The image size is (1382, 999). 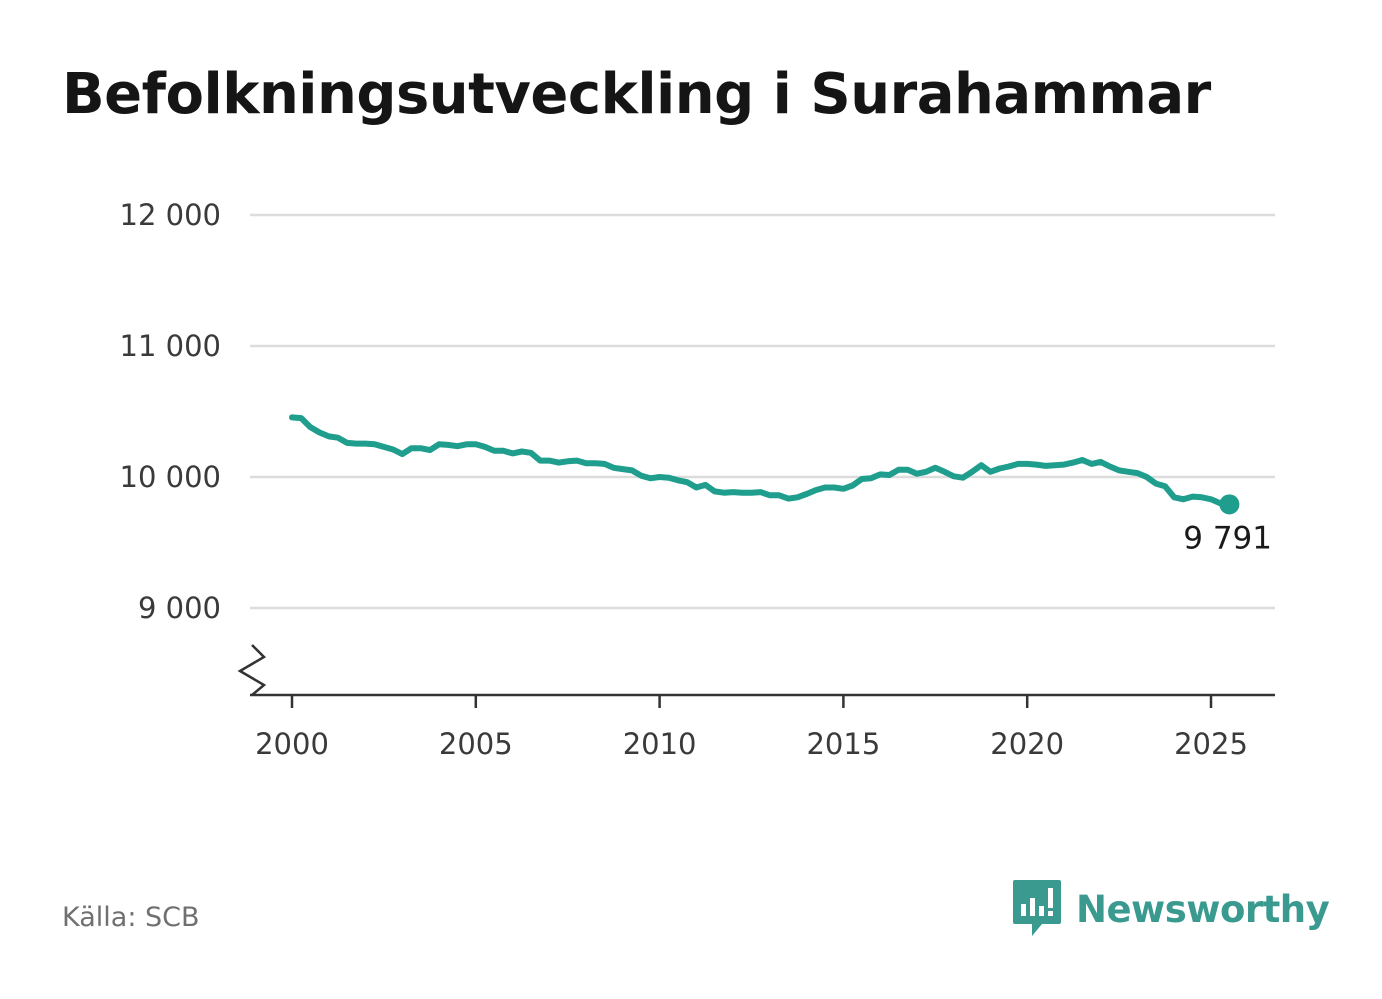 I want to click on x-tick-label: 2010, so click(x=660, y=744).